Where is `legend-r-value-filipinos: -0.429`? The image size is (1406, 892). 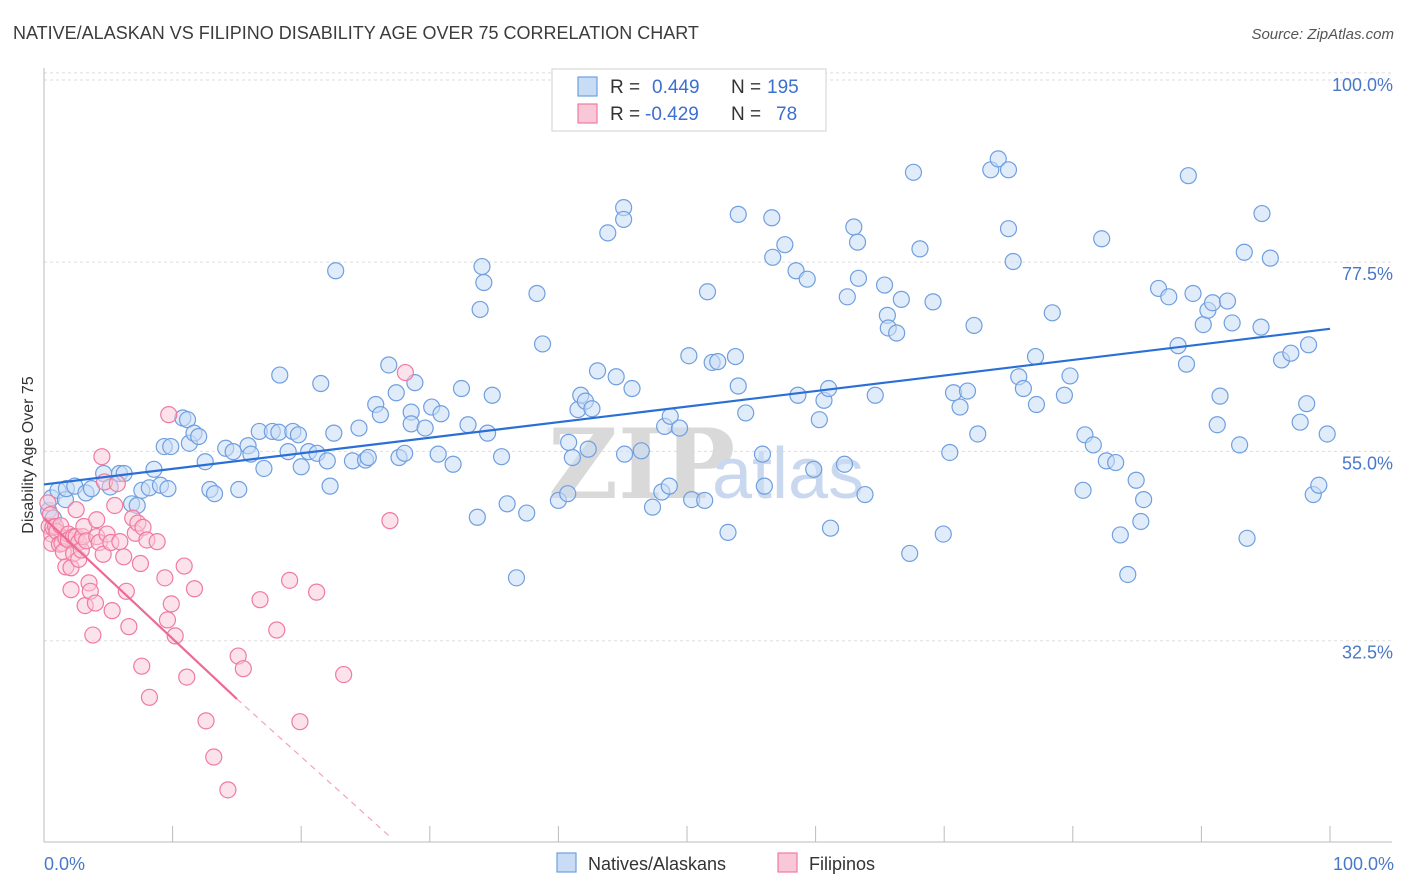 legend-r-value-filipinos: -0.429 is located at coordinates (672, 114).